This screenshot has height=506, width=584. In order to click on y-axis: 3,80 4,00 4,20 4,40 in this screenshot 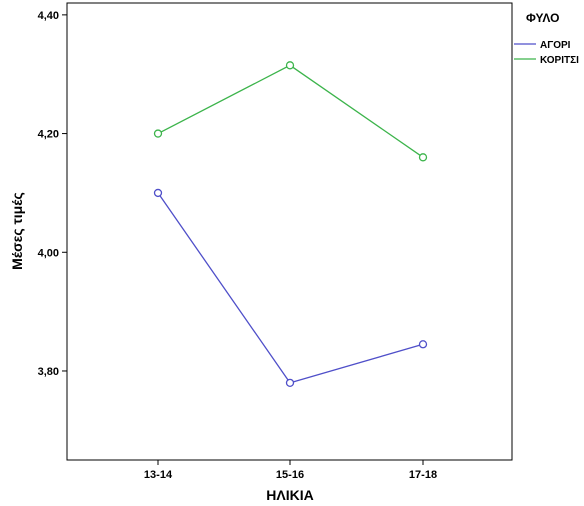, I will do `click(52, 194)`.